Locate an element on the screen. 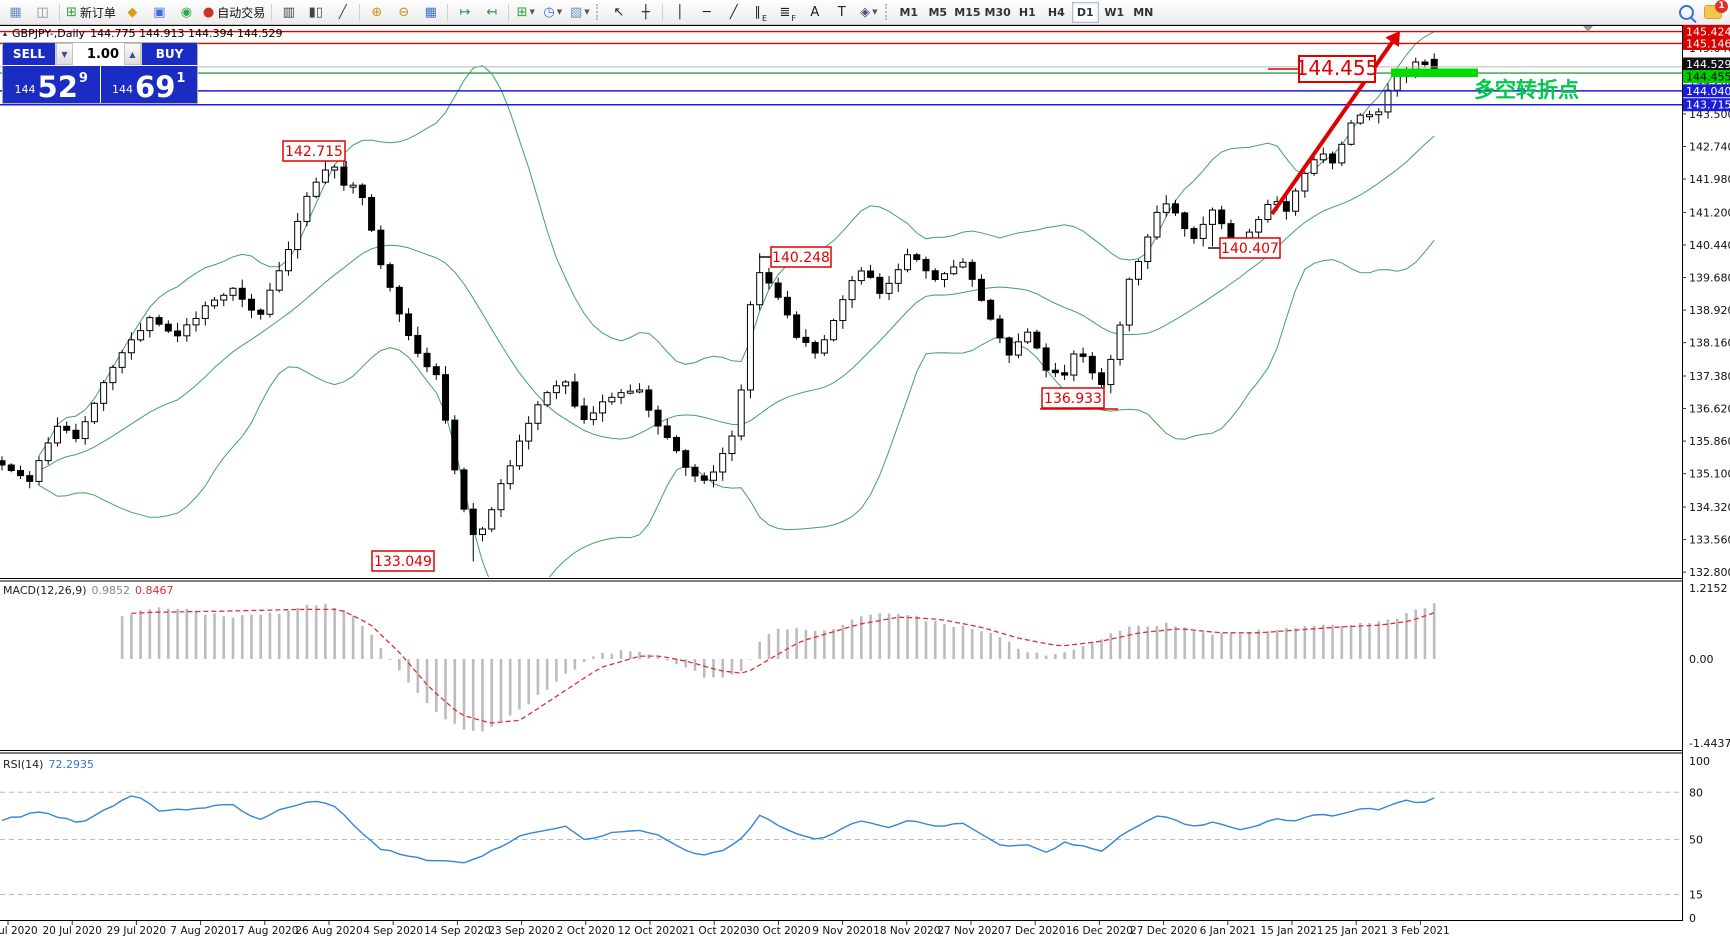 The width and height of the screenshot is (1730, 941). price-callout: 142.715 is located at coordinates (314, 157).